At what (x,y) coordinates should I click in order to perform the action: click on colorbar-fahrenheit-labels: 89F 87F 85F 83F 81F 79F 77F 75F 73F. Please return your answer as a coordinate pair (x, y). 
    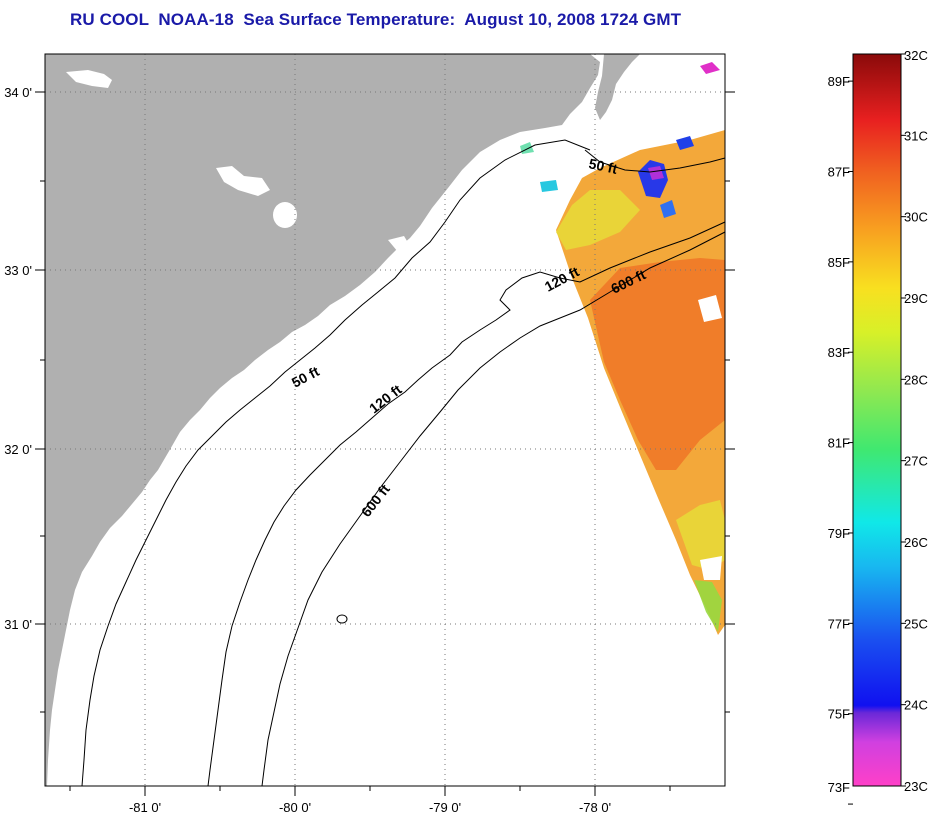
    Looking at the image, I should click on (840, 439).